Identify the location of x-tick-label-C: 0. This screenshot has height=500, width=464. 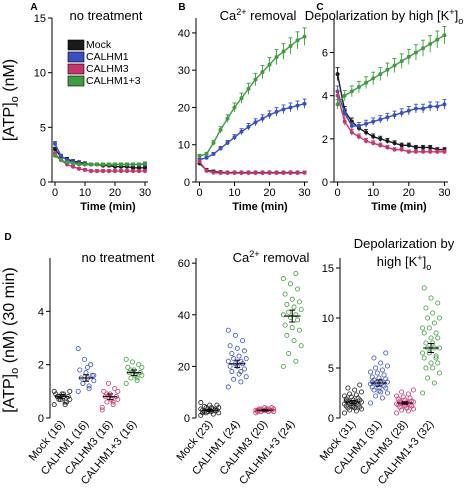
(338, 193).